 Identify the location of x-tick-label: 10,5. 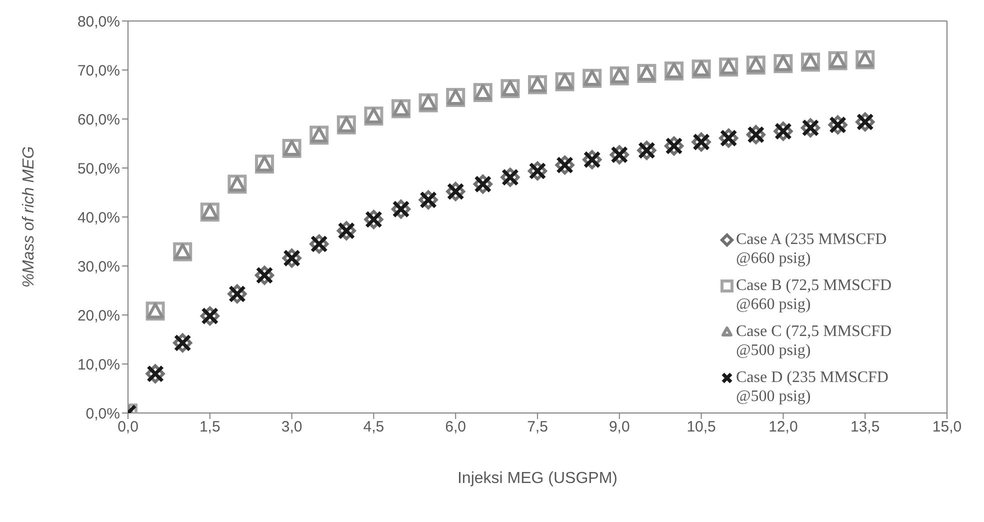
(701, 427).